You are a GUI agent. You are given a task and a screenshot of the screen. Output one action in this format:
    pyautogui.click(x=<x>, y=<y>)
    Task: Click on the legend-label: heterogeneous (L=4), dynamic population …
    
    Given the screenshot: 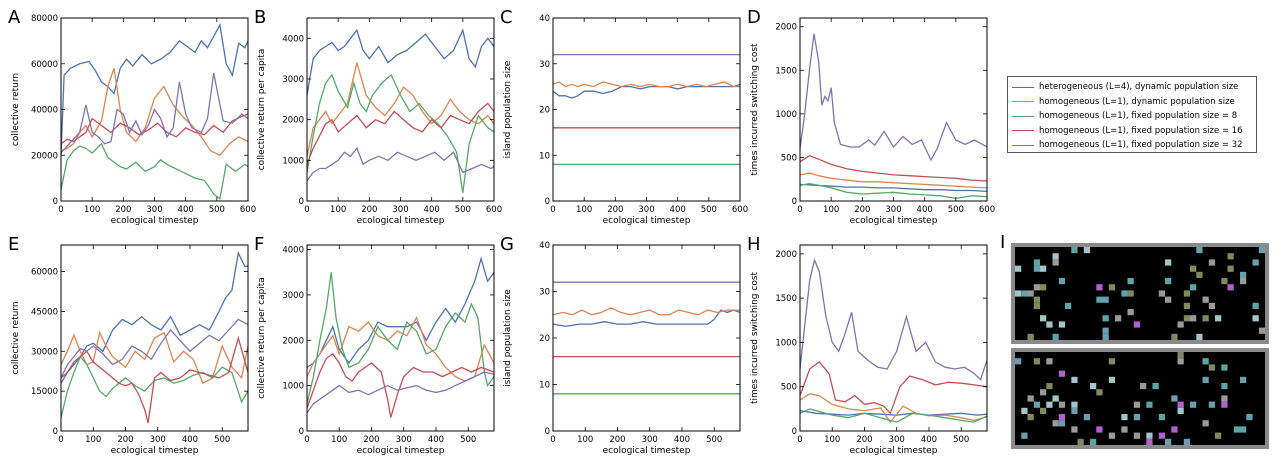 What is the action you would take?
    pyautogui.click(x=1139, y=87)
    